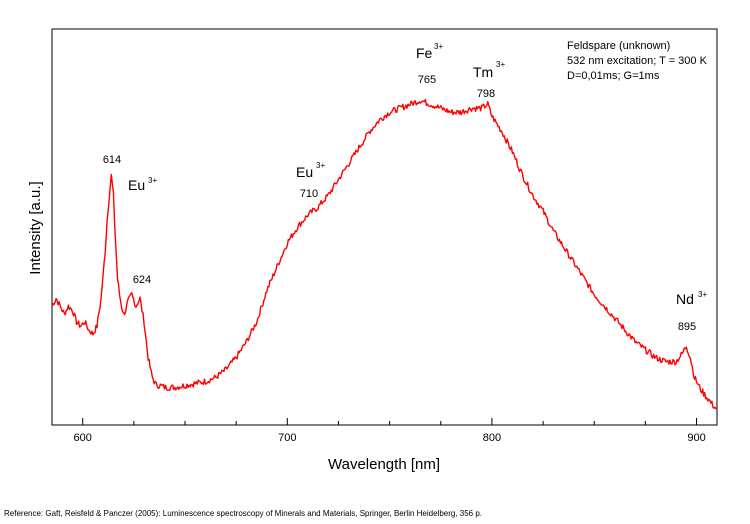 This screenshot has height=524, width=750. I want to click on info-gate: D=0,01ms; G=1ms, so click(613, 76).